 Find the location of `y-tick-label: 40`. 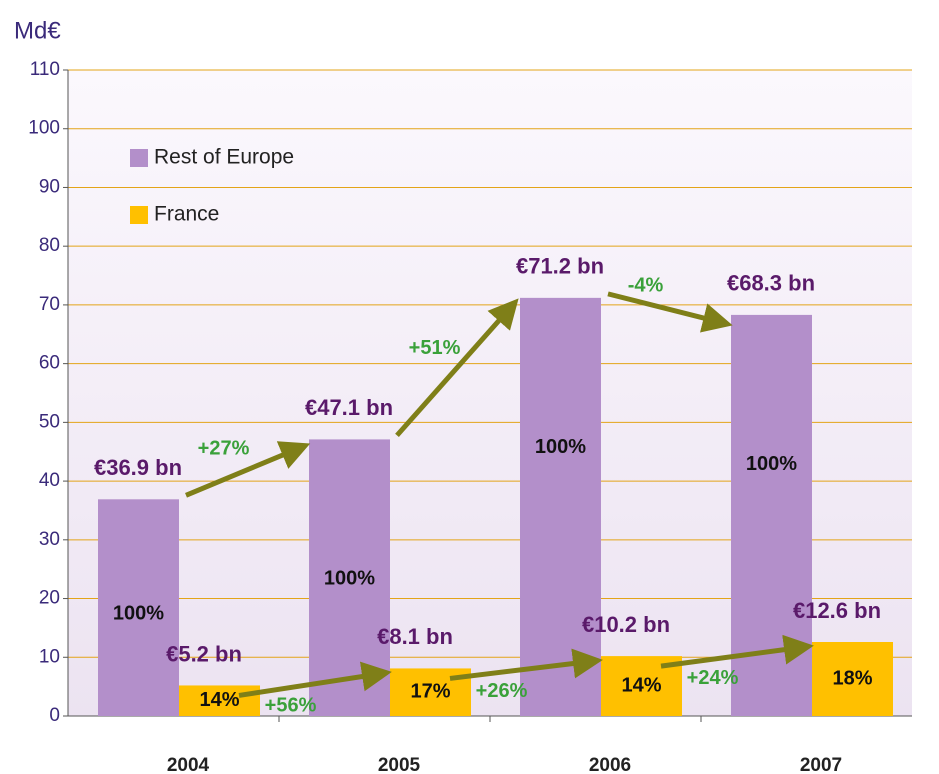

y-tick-label: 40 is located at coordinates (49, 480).